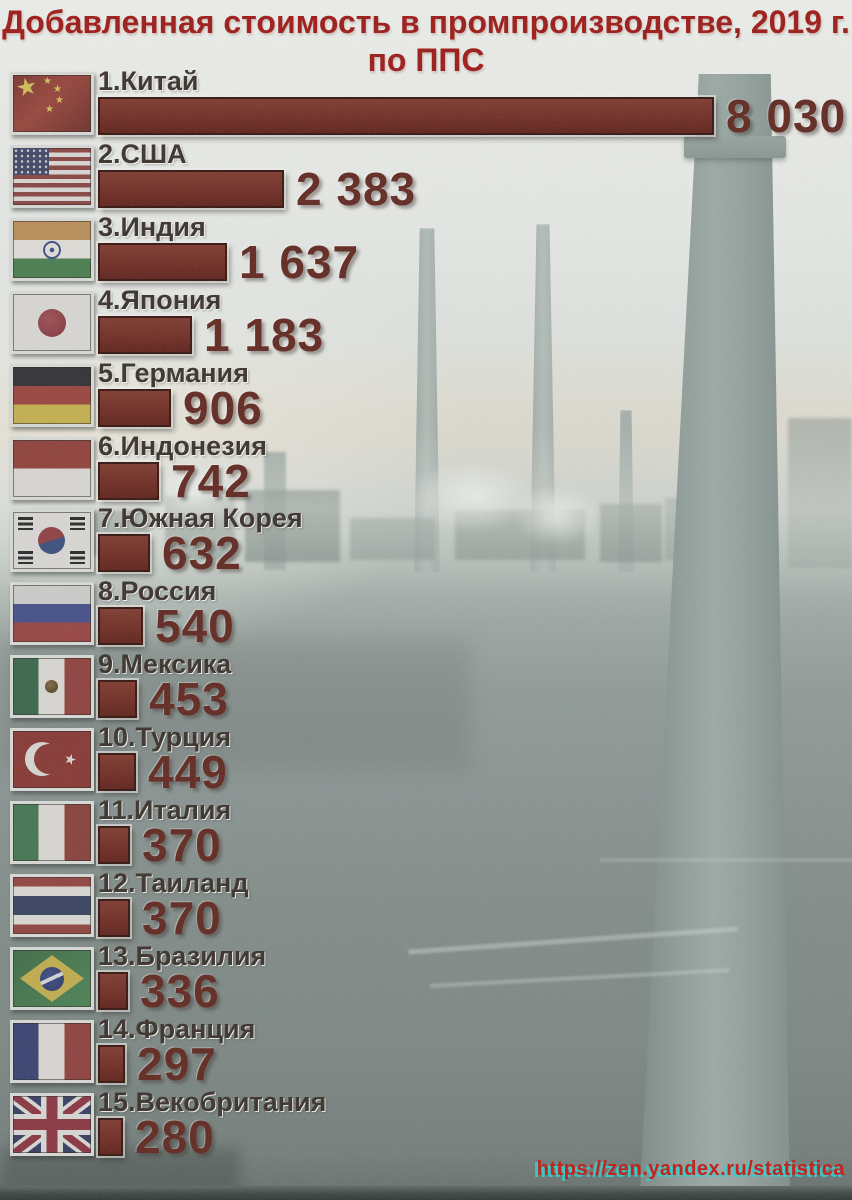 Image resolution: width=852 pixels, height=1200 pixels. Describe the element at coordinates (428, 541) in the screenshot. I see `country-row: 7.Южная Корея 632` at that location.